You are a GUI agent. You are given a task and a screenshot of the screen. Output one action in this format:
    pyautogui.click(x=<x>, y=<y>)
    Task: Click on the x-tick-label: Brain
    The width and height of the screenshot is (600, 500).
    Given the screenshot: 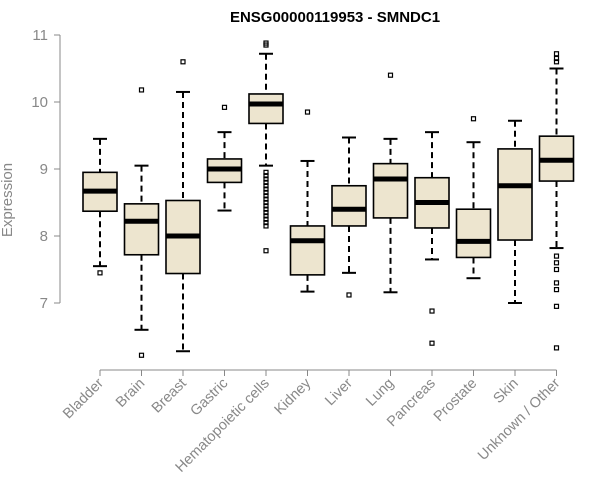 What is the action you would take?
    pyautogui.click(x=130, y=393)
    